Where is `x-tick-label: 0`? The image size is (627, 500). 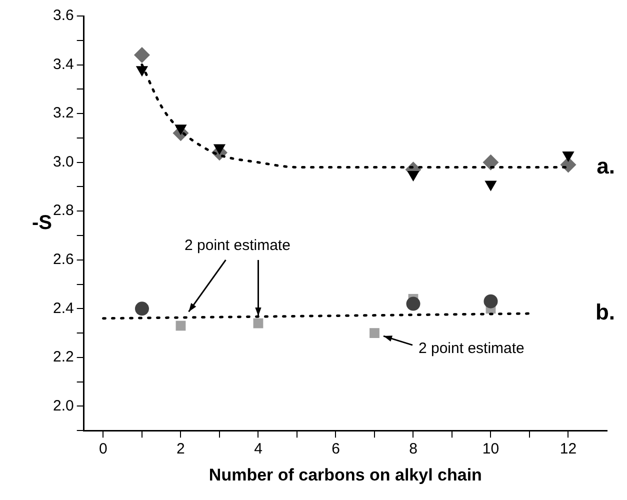
x-tick-label: 0 is located at coordinates (103, 449).